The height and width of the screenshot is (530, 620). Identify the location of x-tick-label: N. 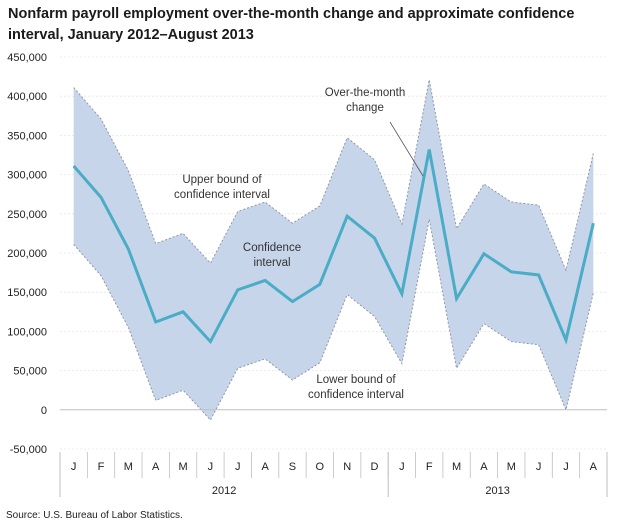
(347, 467).